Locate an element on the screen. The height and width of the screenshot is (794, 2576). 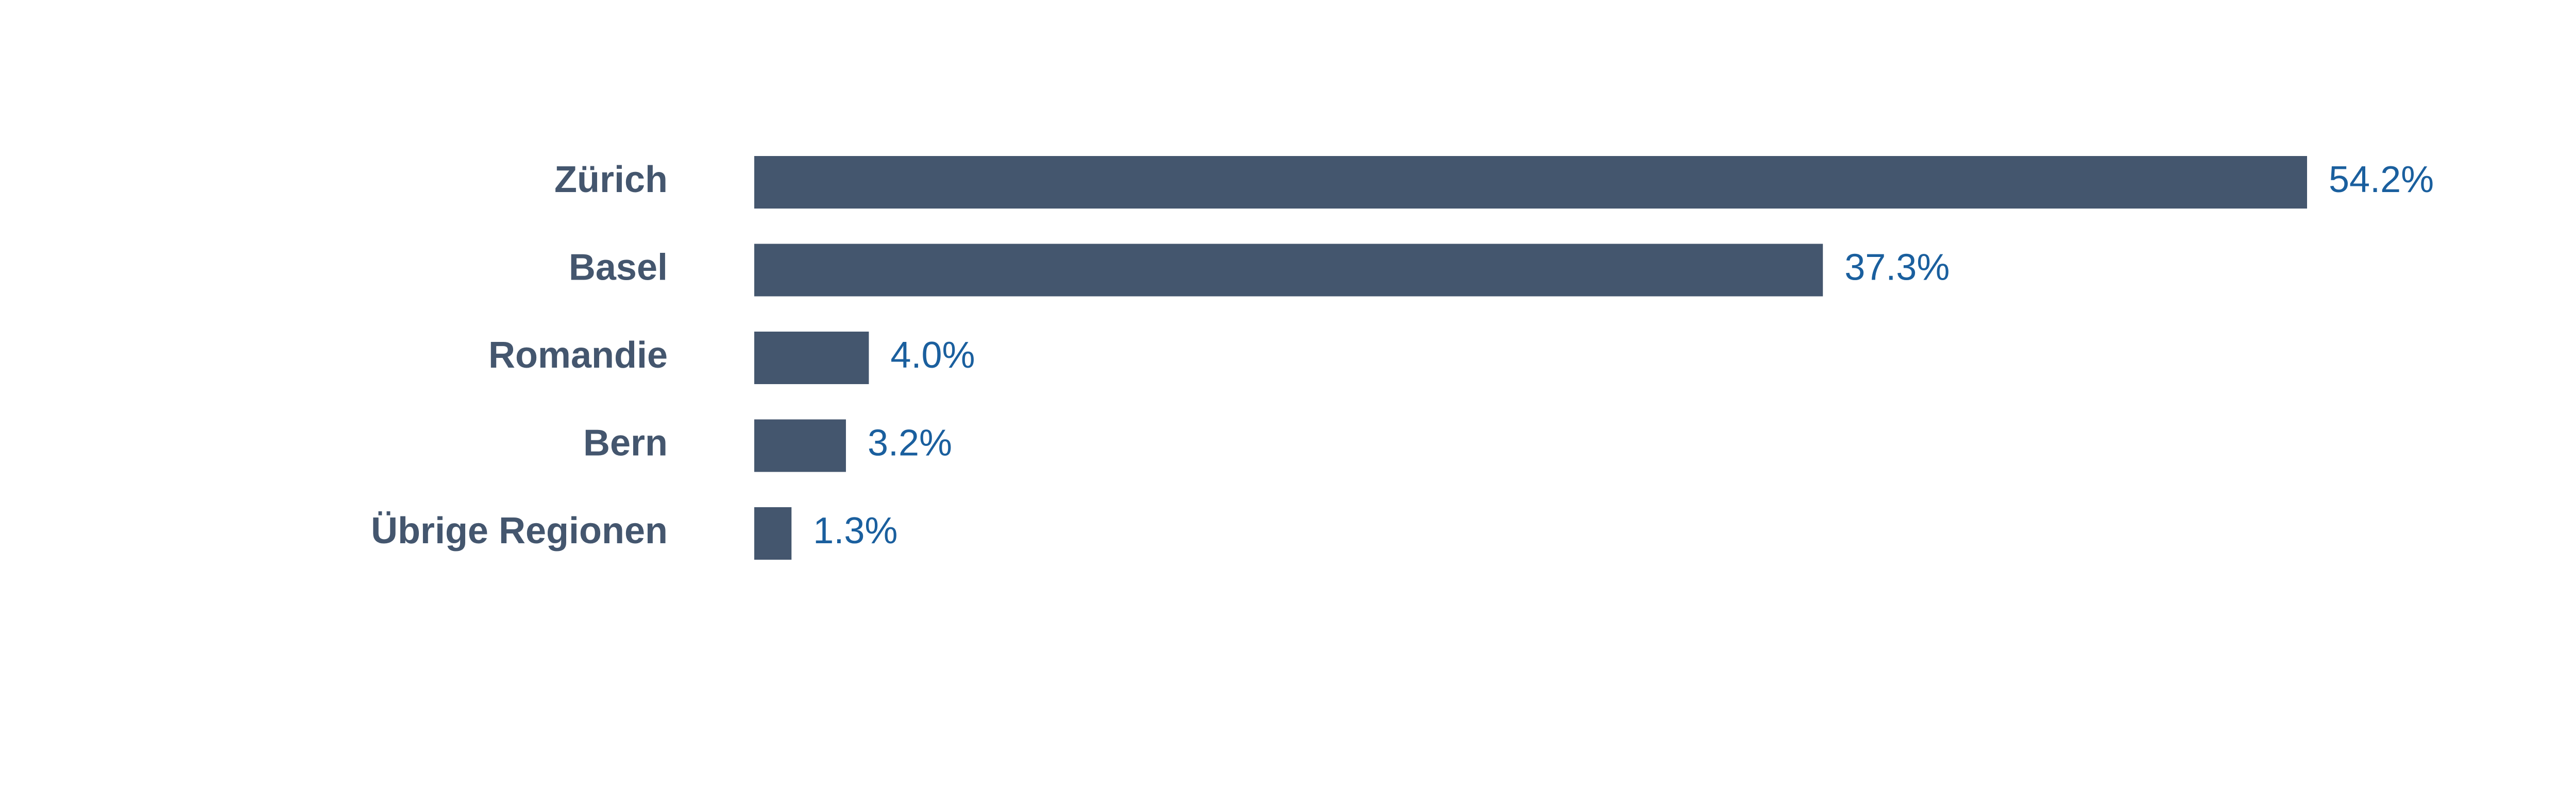
category-label: Zürich is located at coordinates (611, 179).